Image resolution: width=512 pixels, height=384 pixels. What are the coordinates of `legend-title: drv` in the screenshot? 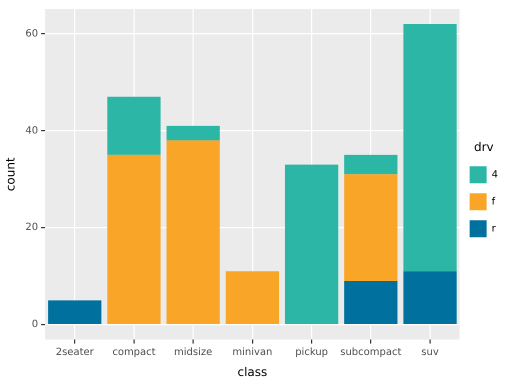 It's located at (484, 147).